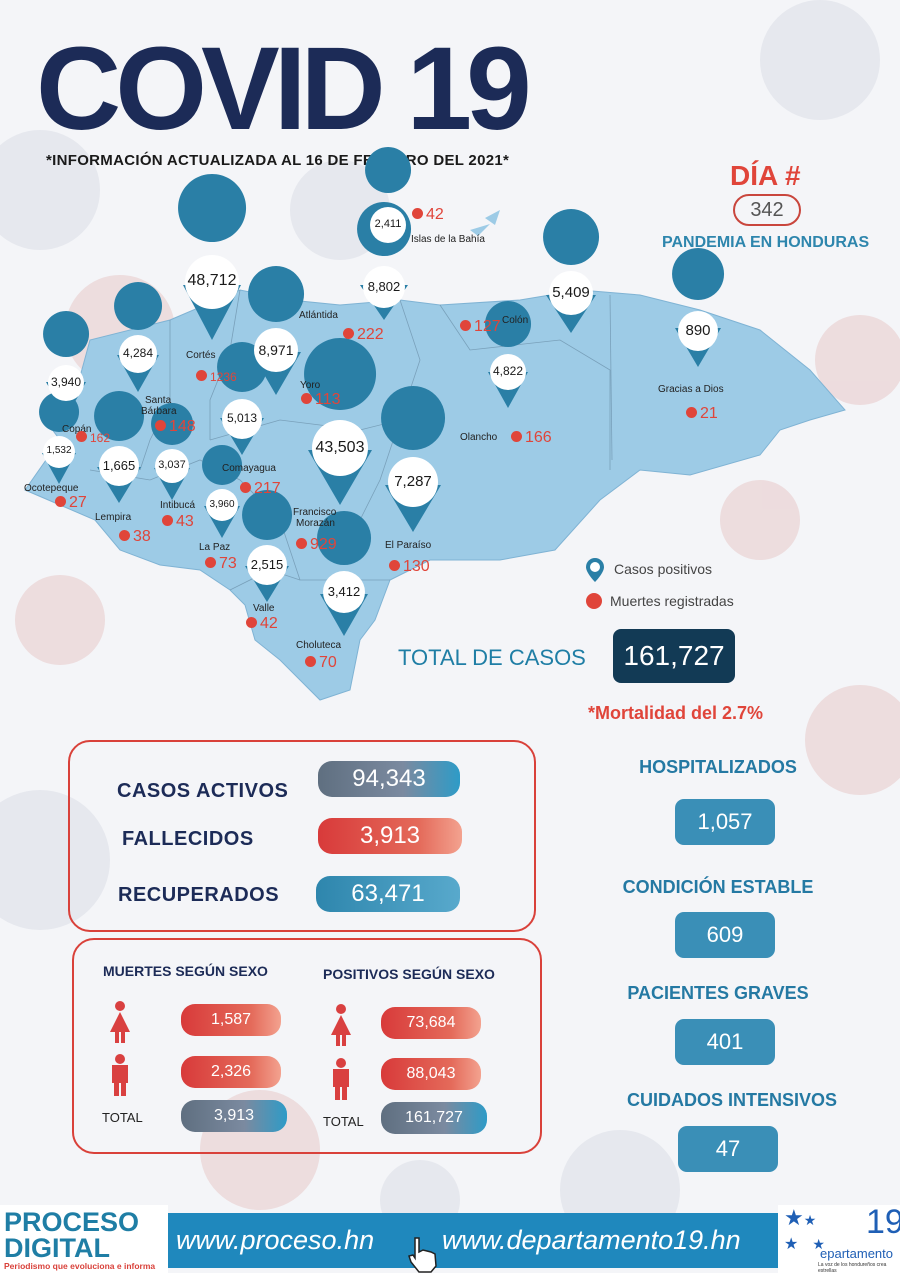 Image resolution: width=900 pixels, height=1273 pixels. What do you see at coordinates (319, 645) in the screenshot?
I see `dept-choluteca: Choluteca` at bounding box center [319, 645].